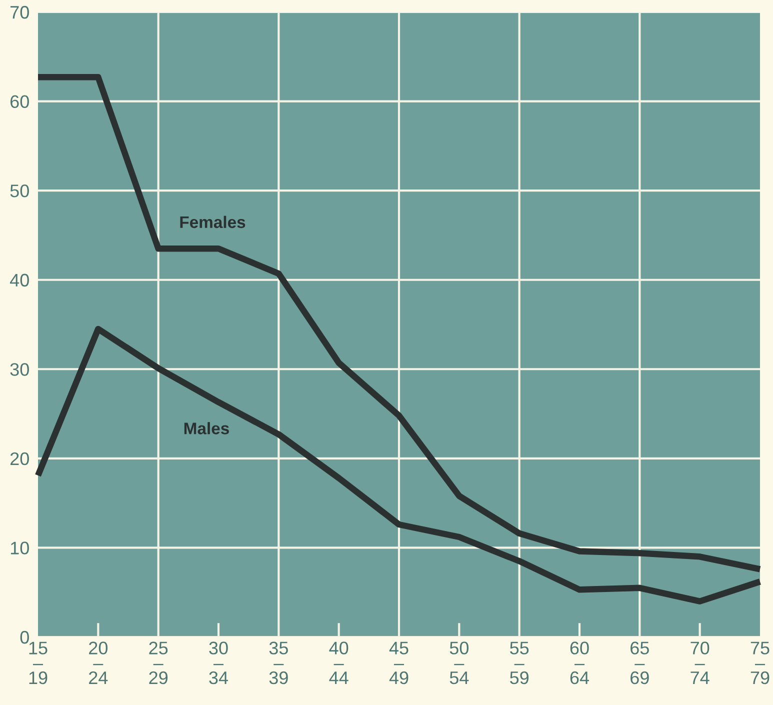  What do you see at coordinates (218, 663) in the screenshot?
I see `x-tick-label: 30 – 34` at bounding box center [218, 663].